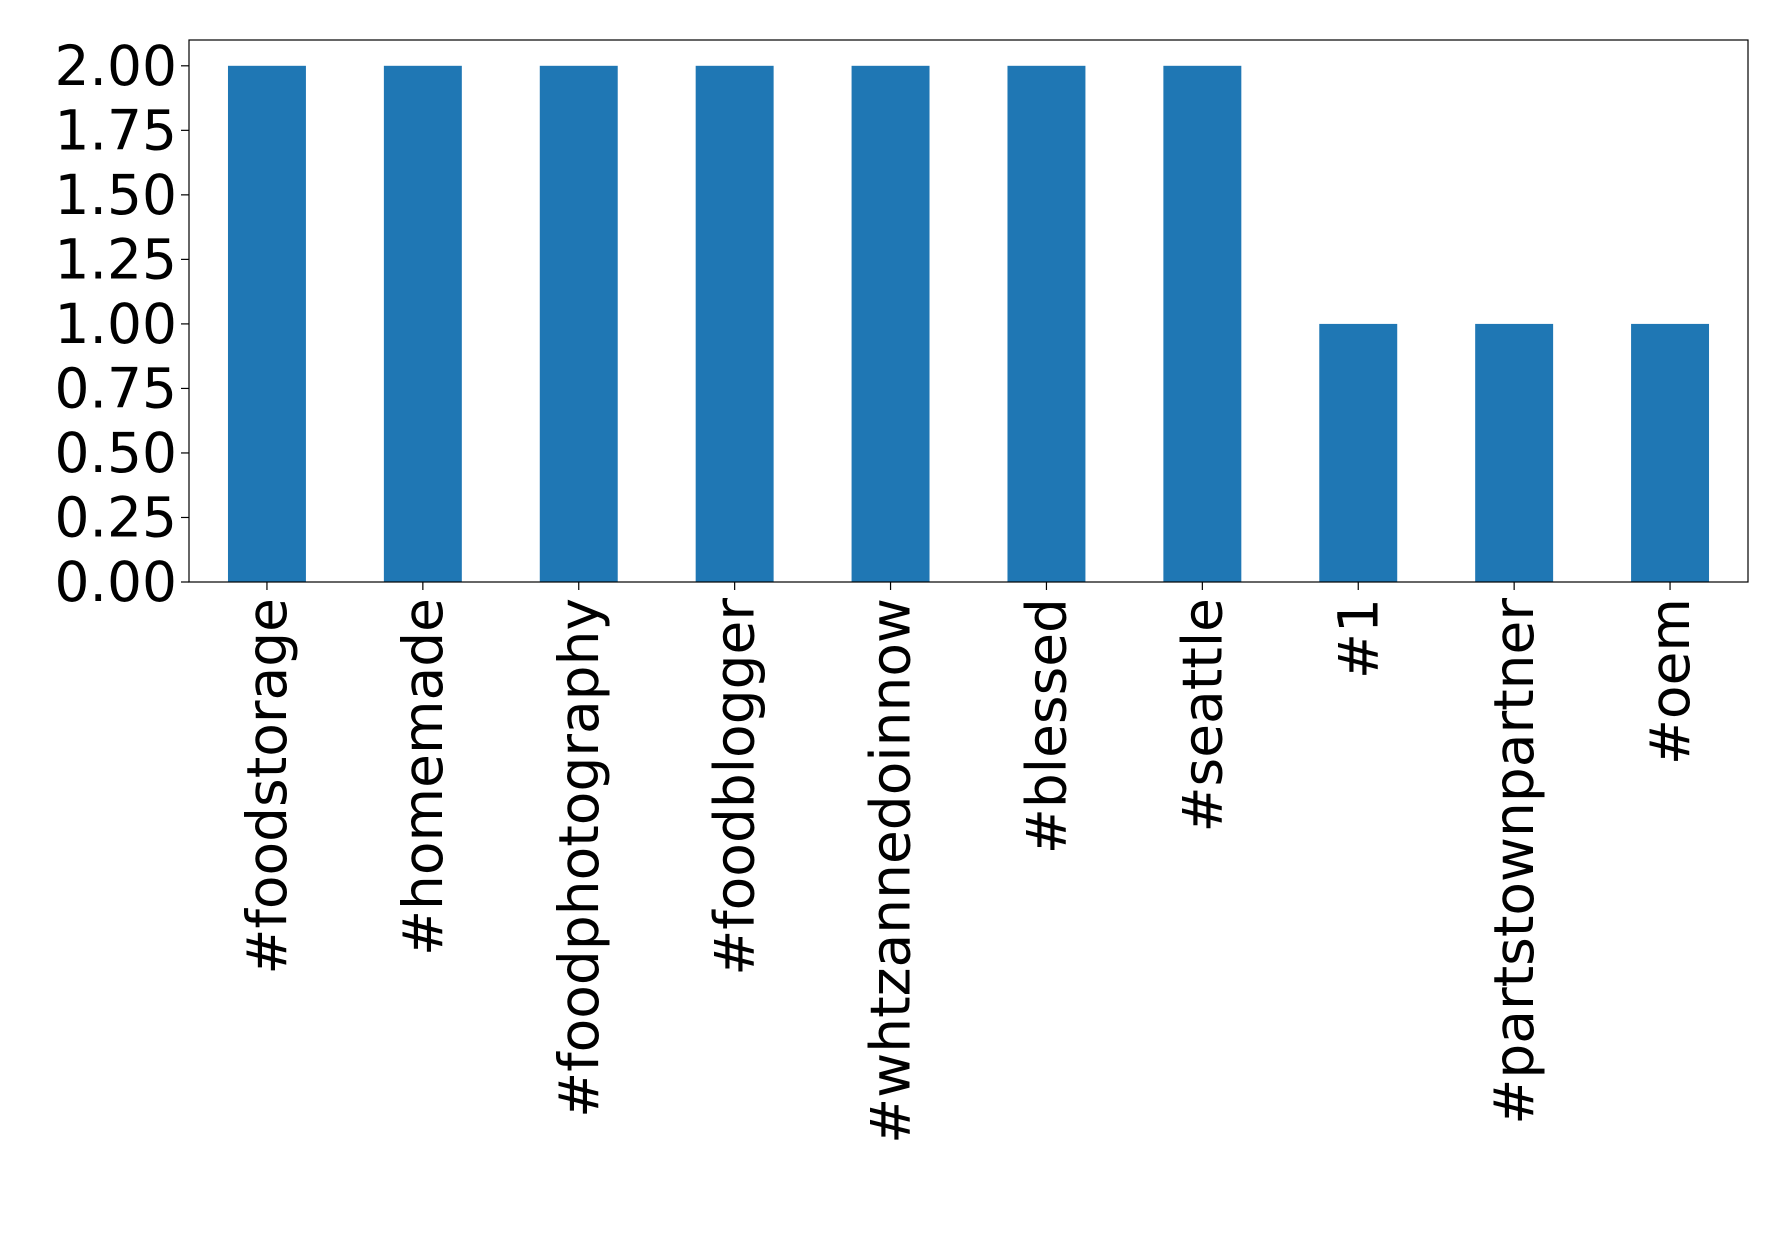 Image resolution: width=1778 pixels, height=1252 pixels. What do you see at coordinates (116, 66) in the screenshot?
I see `y-tick-label-8: 2.00` at bounding box center [116, 66].